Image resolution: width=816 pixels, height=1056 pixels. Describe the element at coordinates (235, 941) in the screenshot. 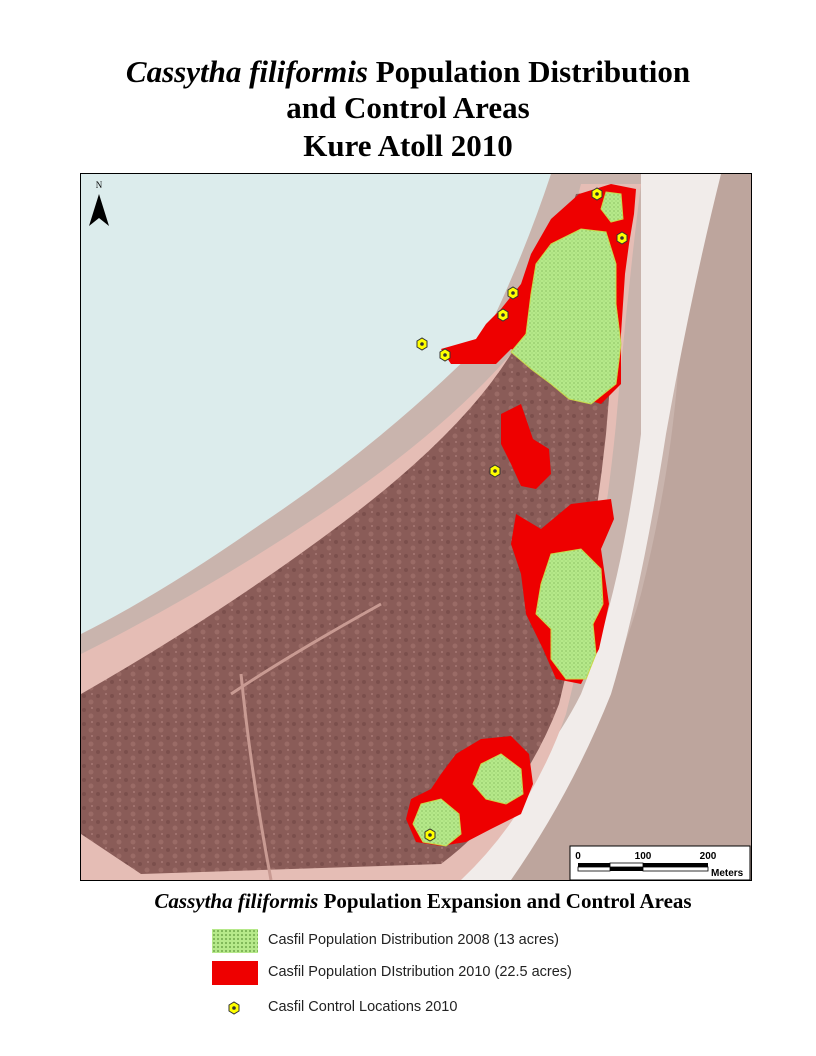

I see `green-stipple-swatch-icon` at that location.